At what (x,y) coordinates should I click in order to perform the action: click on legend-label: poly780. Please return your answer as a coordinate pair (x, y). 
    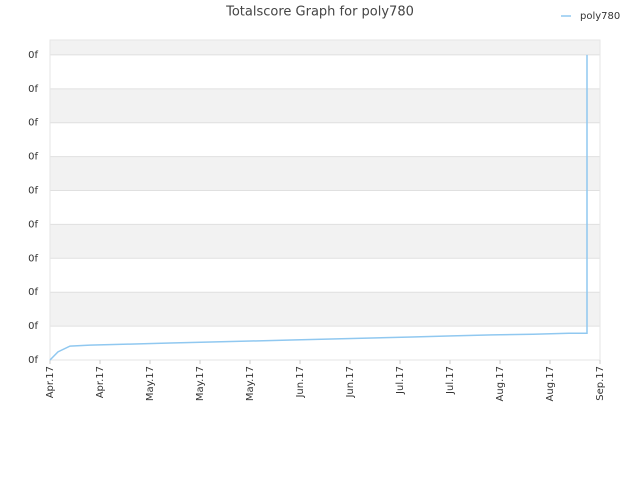
    Looking at the image, I should click on (600, 16).